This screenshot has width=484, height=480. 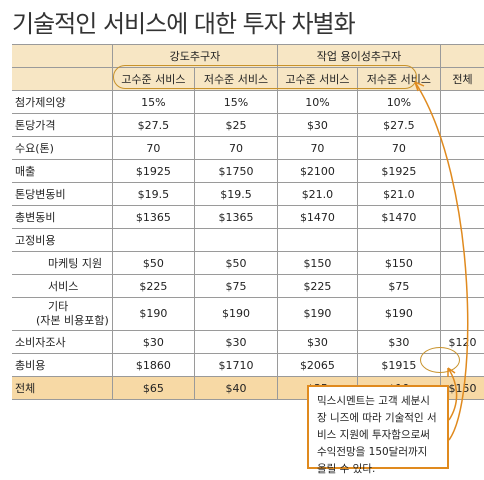 What do you see at coordinates (62, 263) in the screenshot?
I see `row-label: 마케팅 지원` at bounding box center [62, 263].